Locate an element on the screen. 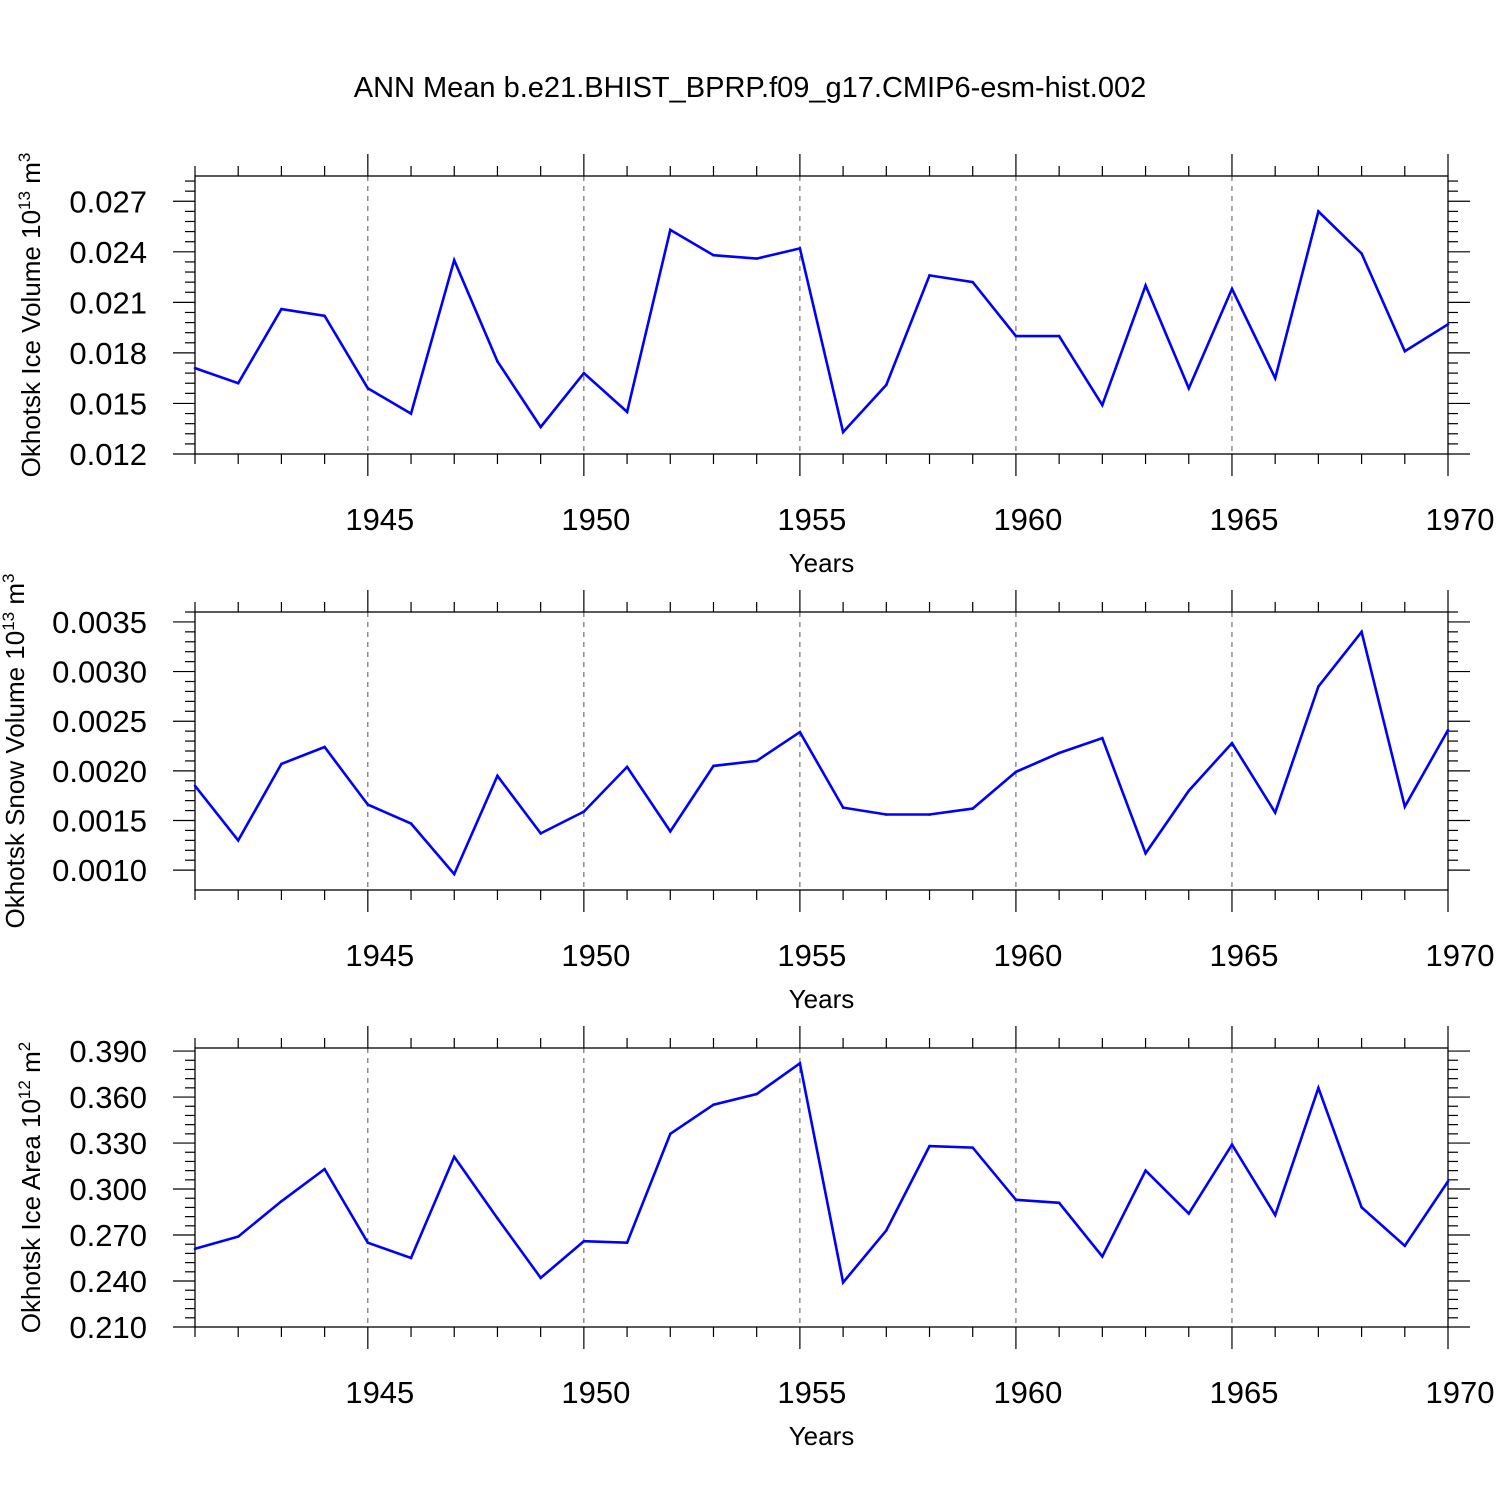 This screenshot has height=1500, width=1500. y-tick-label: 0.0030 is located at coordinates (99, 672).